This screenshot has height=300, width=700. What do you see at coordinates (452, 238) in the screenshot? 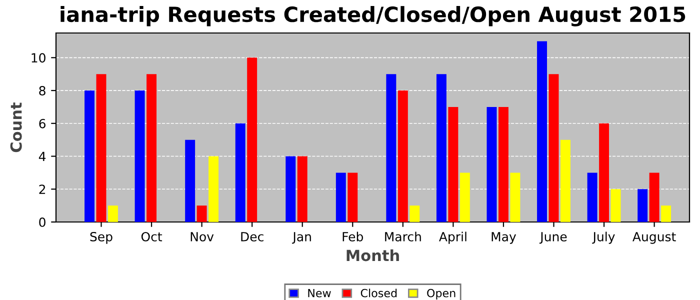
I see `x-tick-label: April` at bounding box center [452, 238].